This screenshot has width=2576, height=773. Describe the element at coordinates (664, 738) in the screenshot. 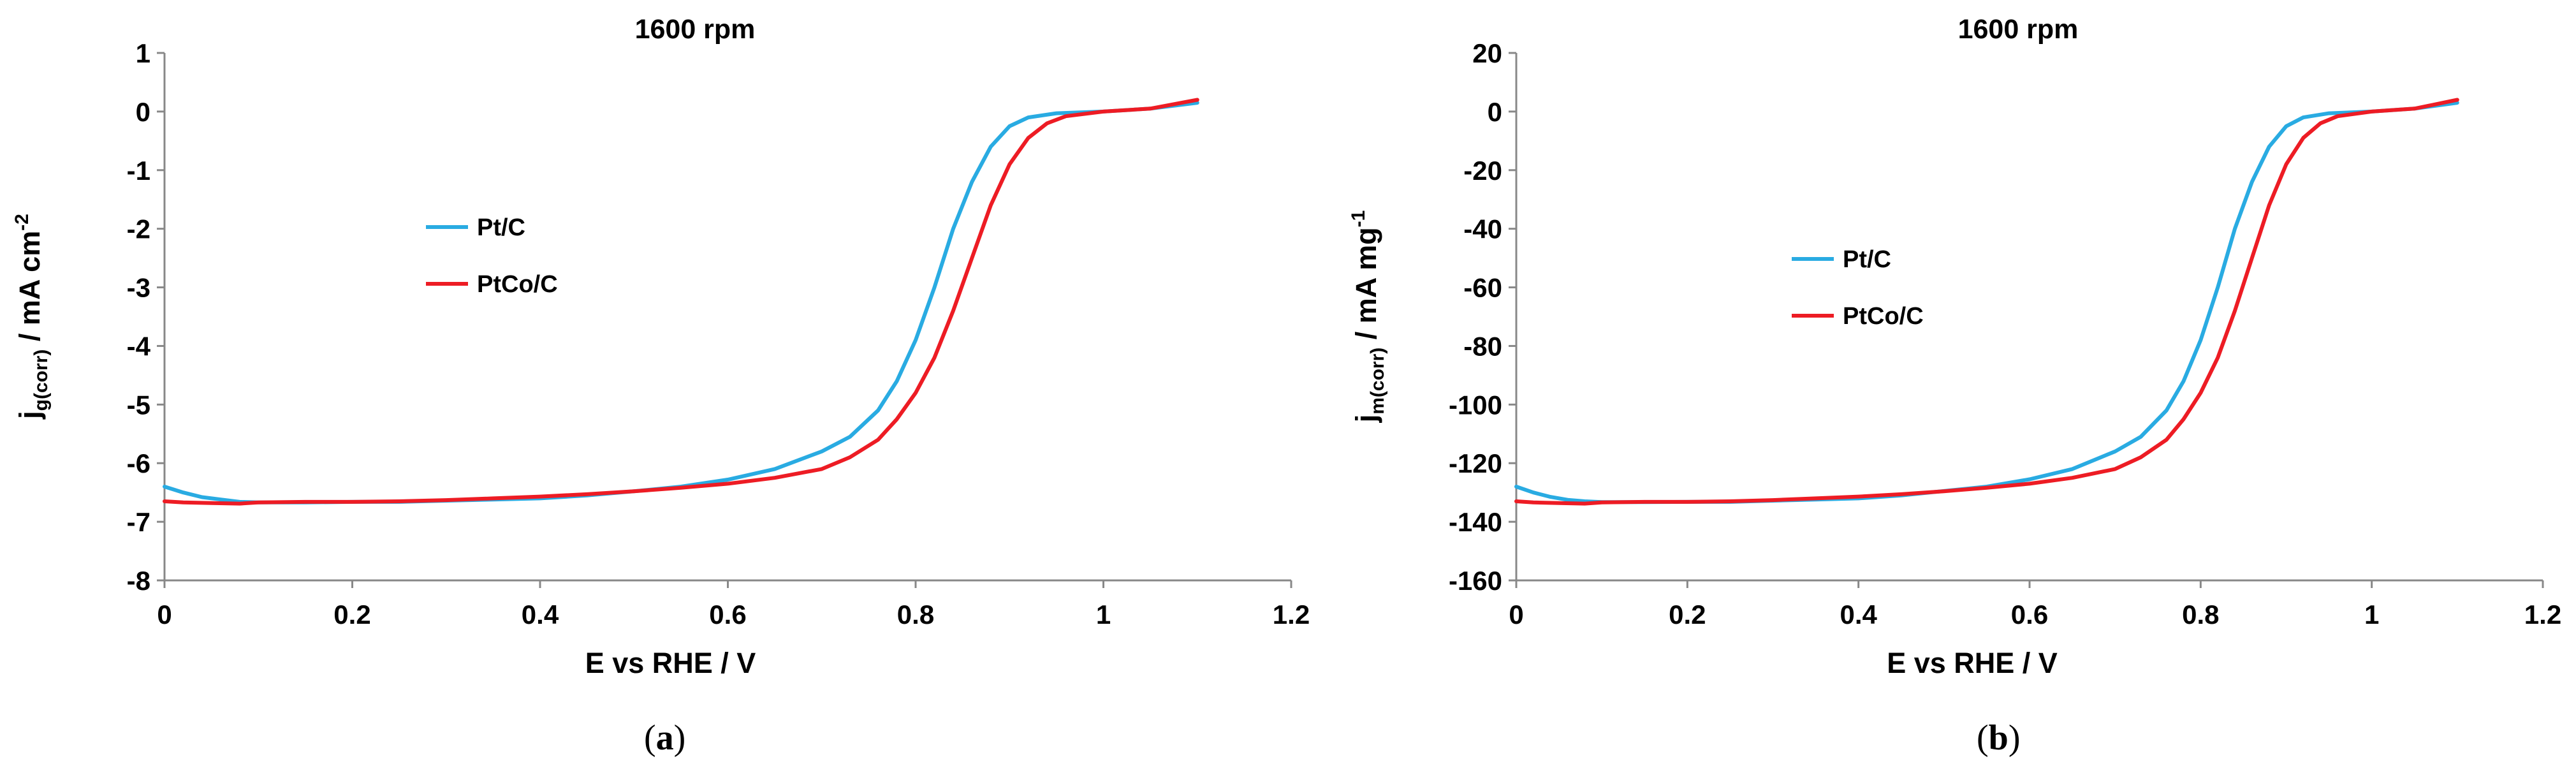

I see `panel-caption: (a)` at that location.